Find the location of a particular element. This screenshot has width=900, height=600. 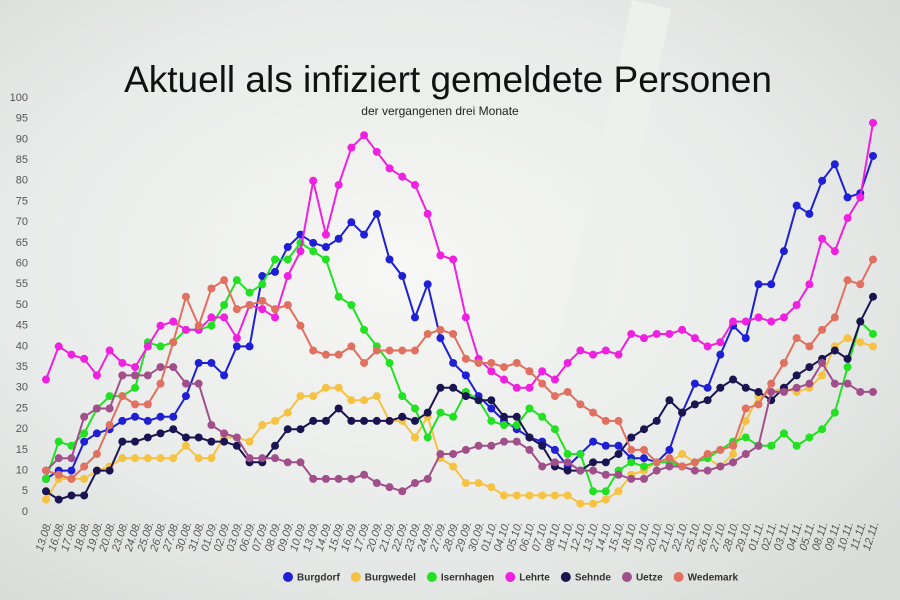

legend-label: Burgwedel is located at coordinates (390, 578).